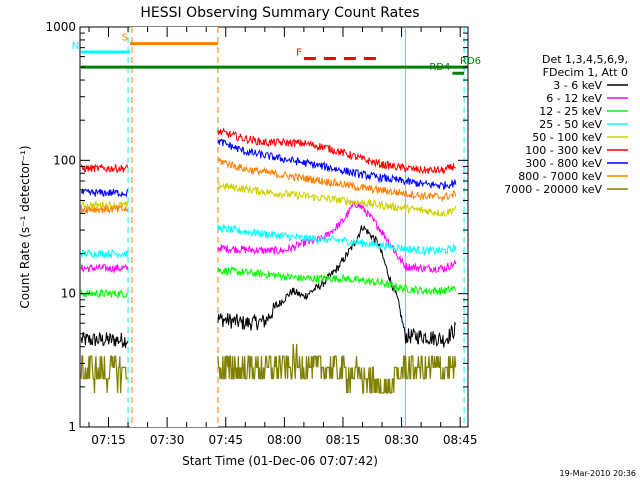 This screenshot has height=480, width=640. What do you see at coordinates (343, 440) in the screenshot?
I see `x-tick-label: 08:15` at bounding box center [343, 440].